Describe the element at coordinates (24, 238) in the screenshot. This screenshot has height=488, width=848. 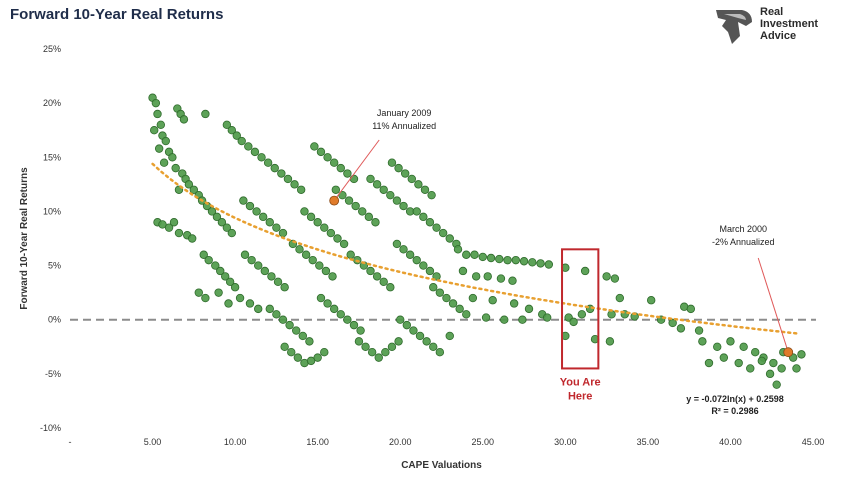
I see `y-axis-label: Forward 10-Year Real Returns` at that location.